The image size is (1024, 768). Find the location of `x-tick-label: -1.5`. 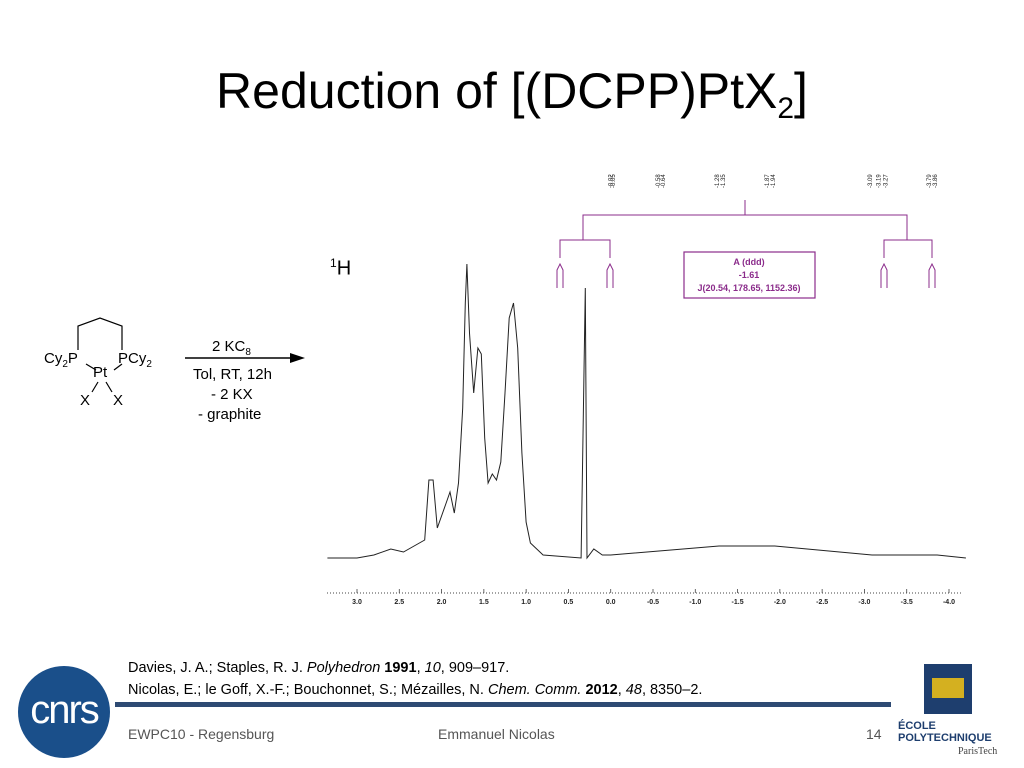

x-tick-label: -1.5 is located at coordinates (738, 602).